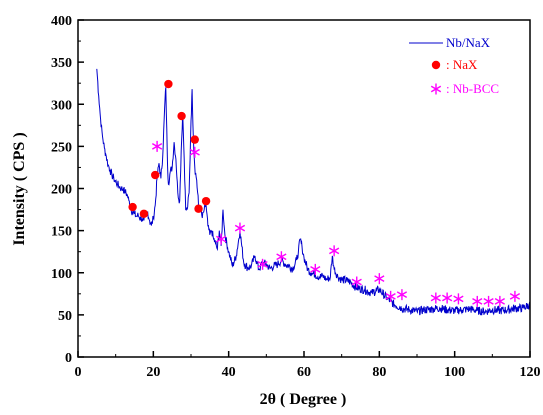 The width and height of the screenshot is (543, 415). Describe the element at coordinates (61, 232) in the screenshot. I see `y-tick-label: 150` at that location.